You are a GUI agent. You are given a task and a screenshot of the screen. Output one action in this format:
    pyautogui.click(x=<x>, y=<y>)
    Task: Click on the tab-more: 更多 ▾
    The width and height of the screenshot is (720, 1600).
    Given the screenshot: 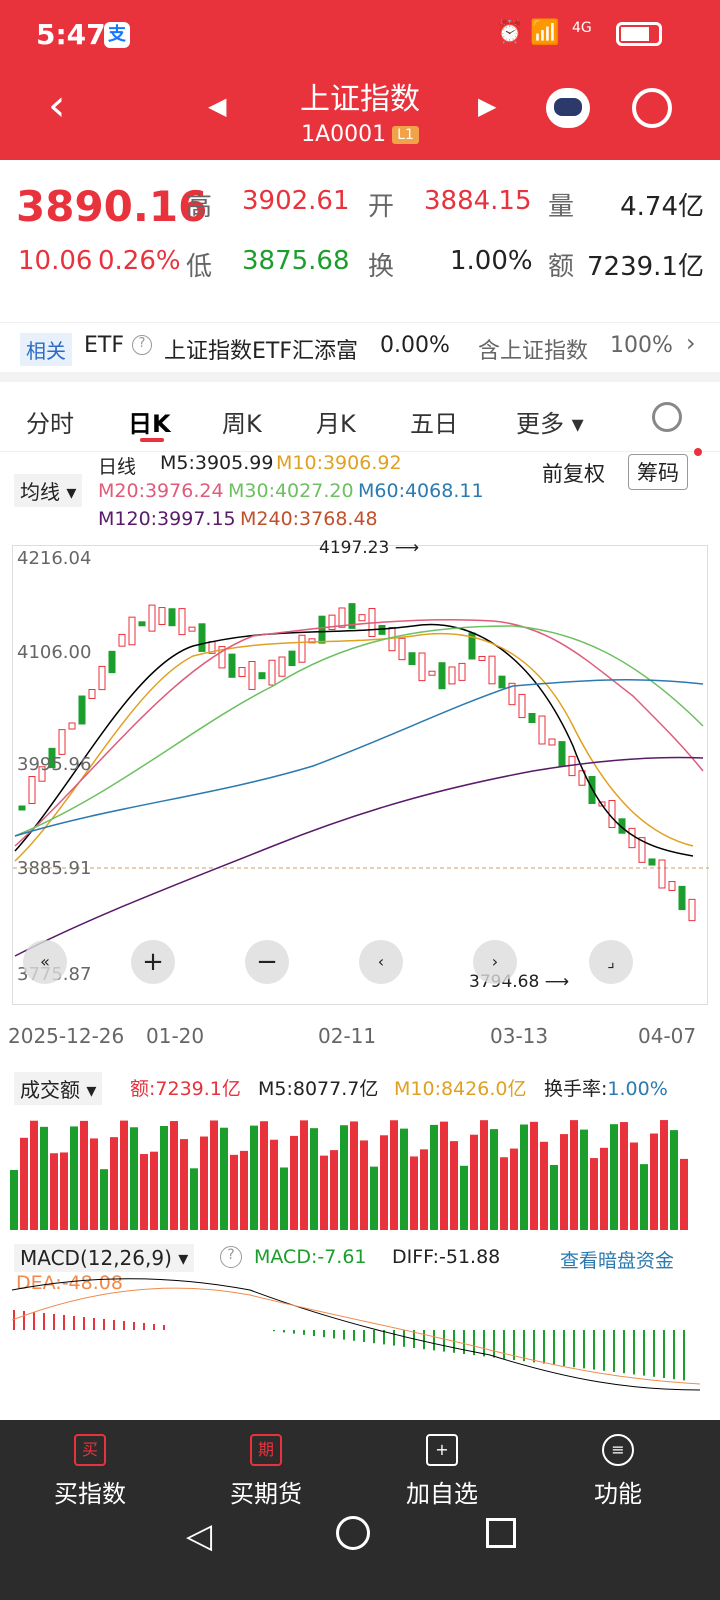 What is the action you would take?
    pyautogui.click(x=550, y=424)
    